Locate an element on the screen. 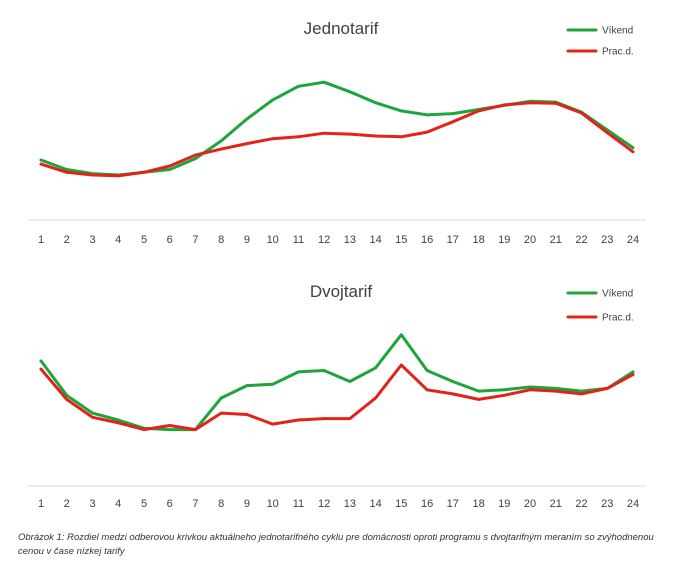  x-tick-label: 9 is located at coordinates (247, 240).